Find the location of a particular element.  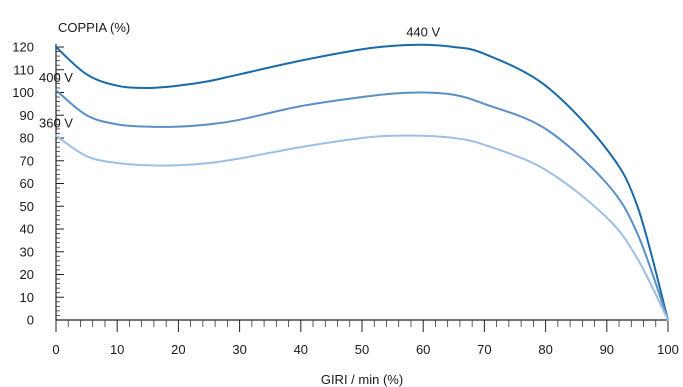

y-tick-label: 70 is located at coordinates (27, 160).